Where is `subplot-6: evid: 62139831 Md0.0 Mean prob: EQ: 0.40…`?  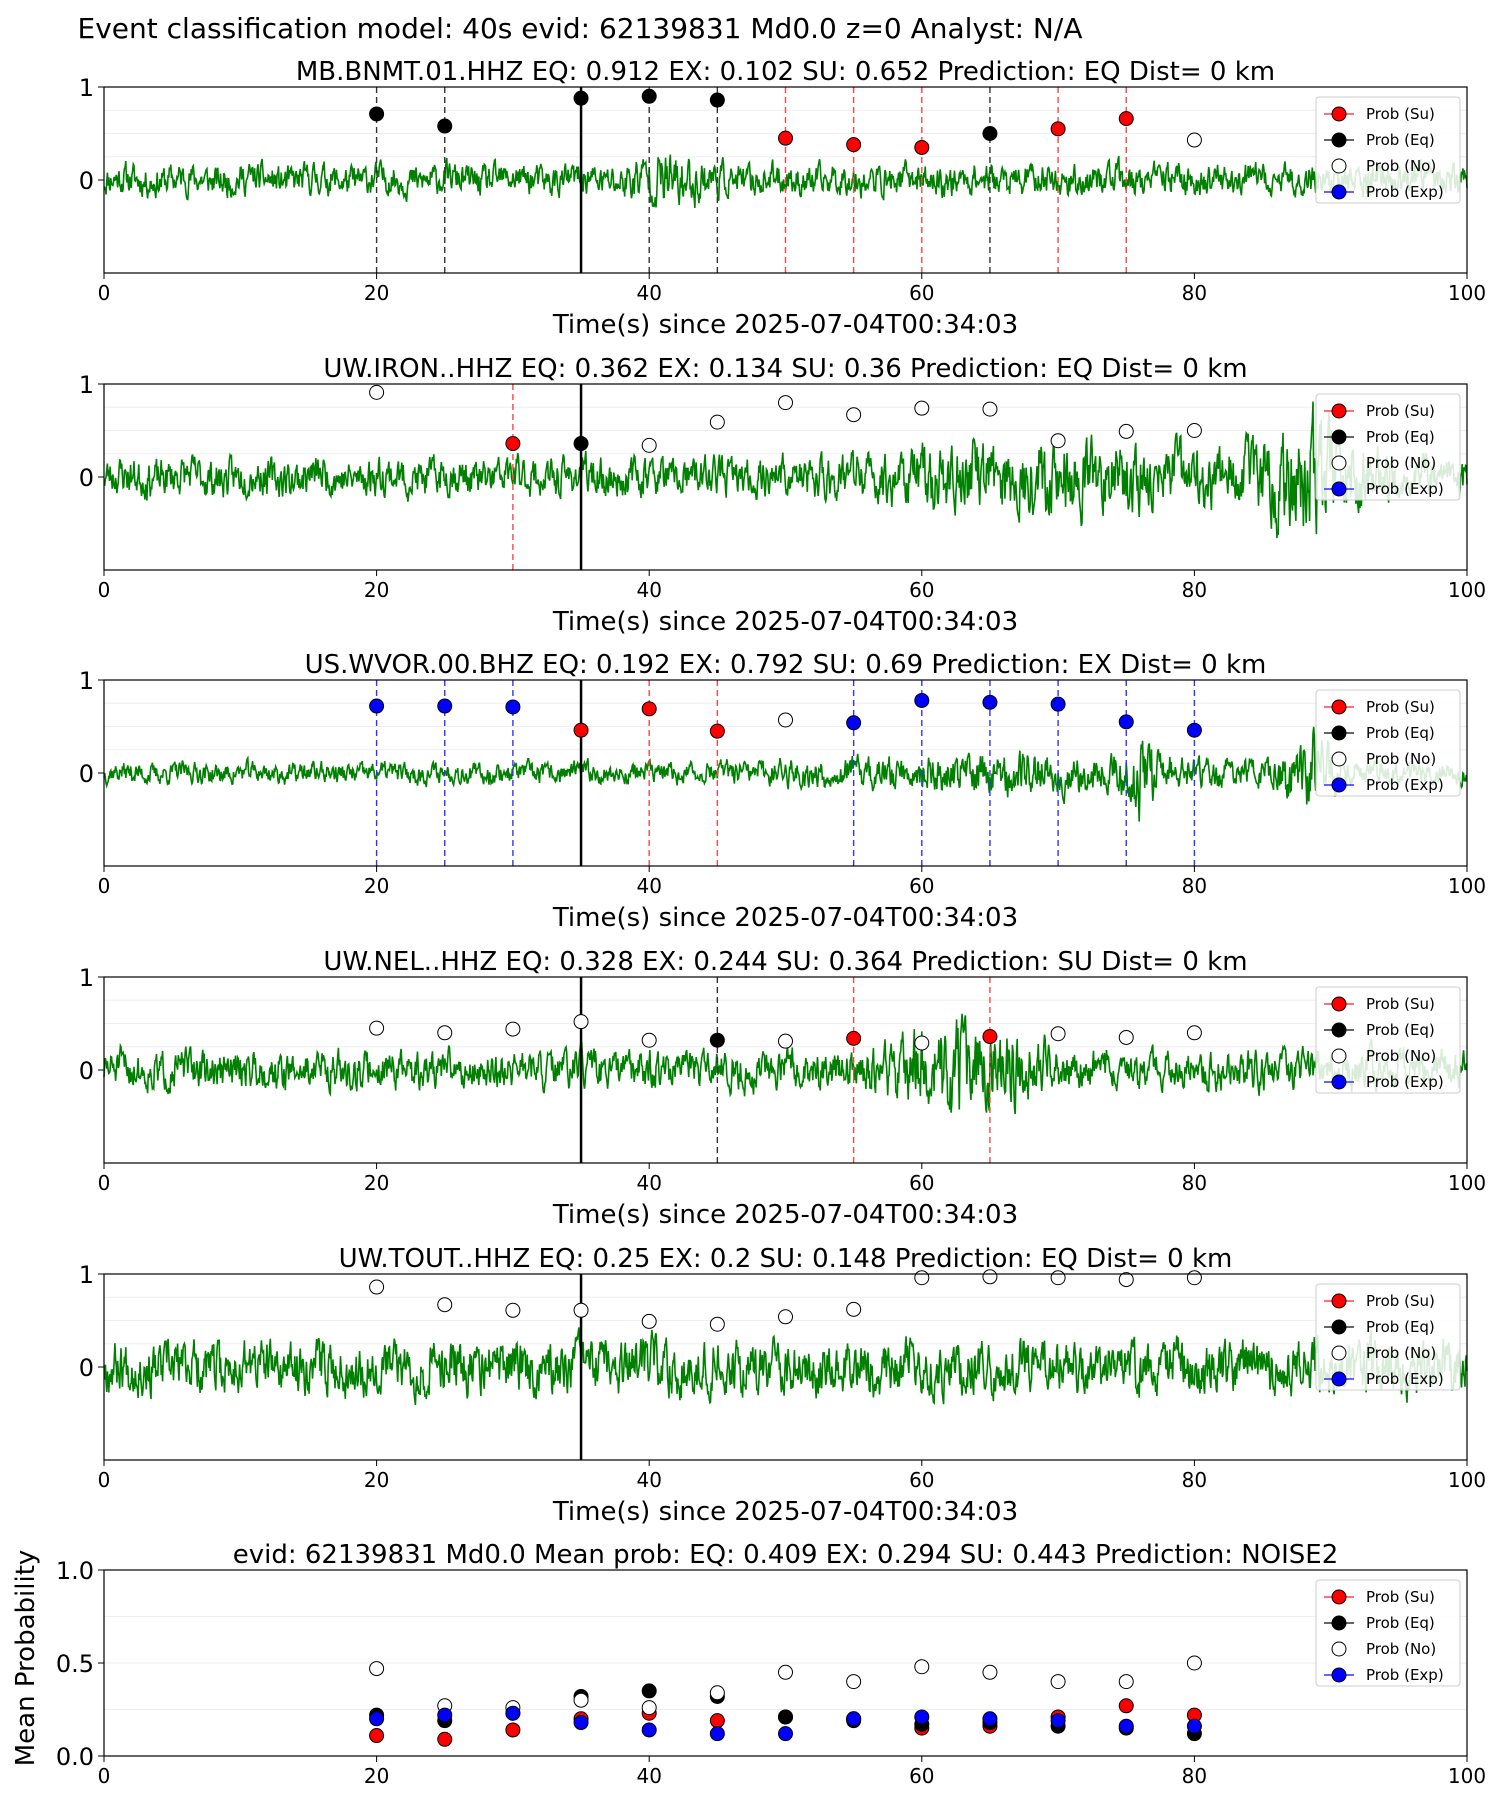
subplot-6: evid: 62139831 Md0.0 Mean prob: EQ: 0.40… is located at coordinates (748, 1664).